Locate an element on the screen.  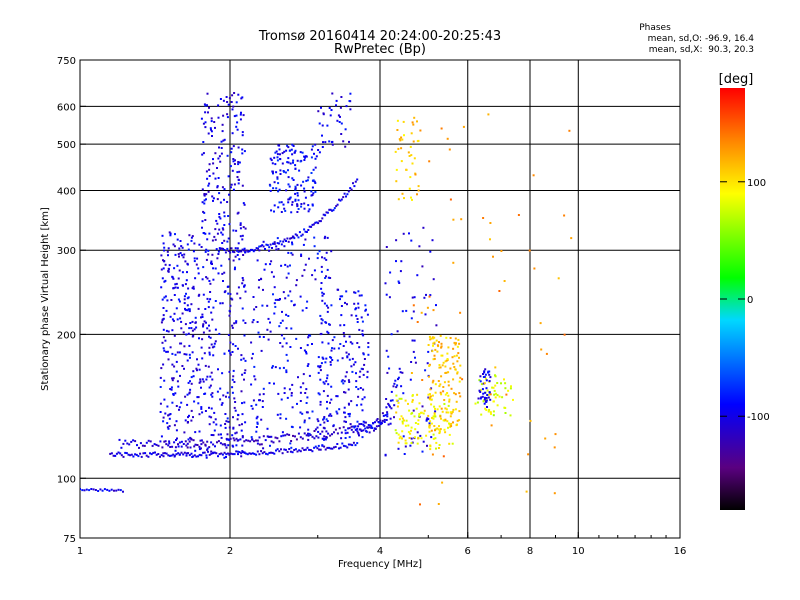
colorbar-tick-label: -100 is located at coordinates (758, 417).